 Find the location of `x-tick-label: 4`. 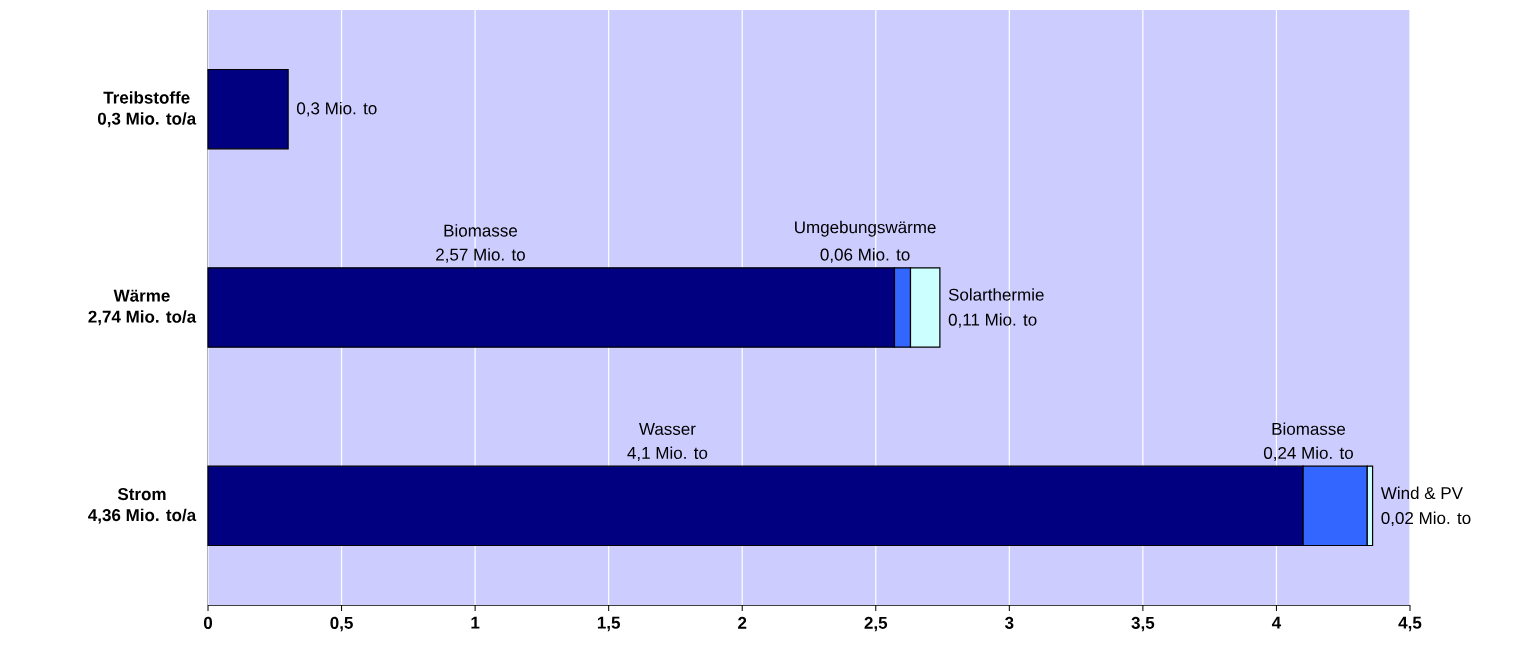

x-tick-label: 4 is located at coordinates (1276, 622).